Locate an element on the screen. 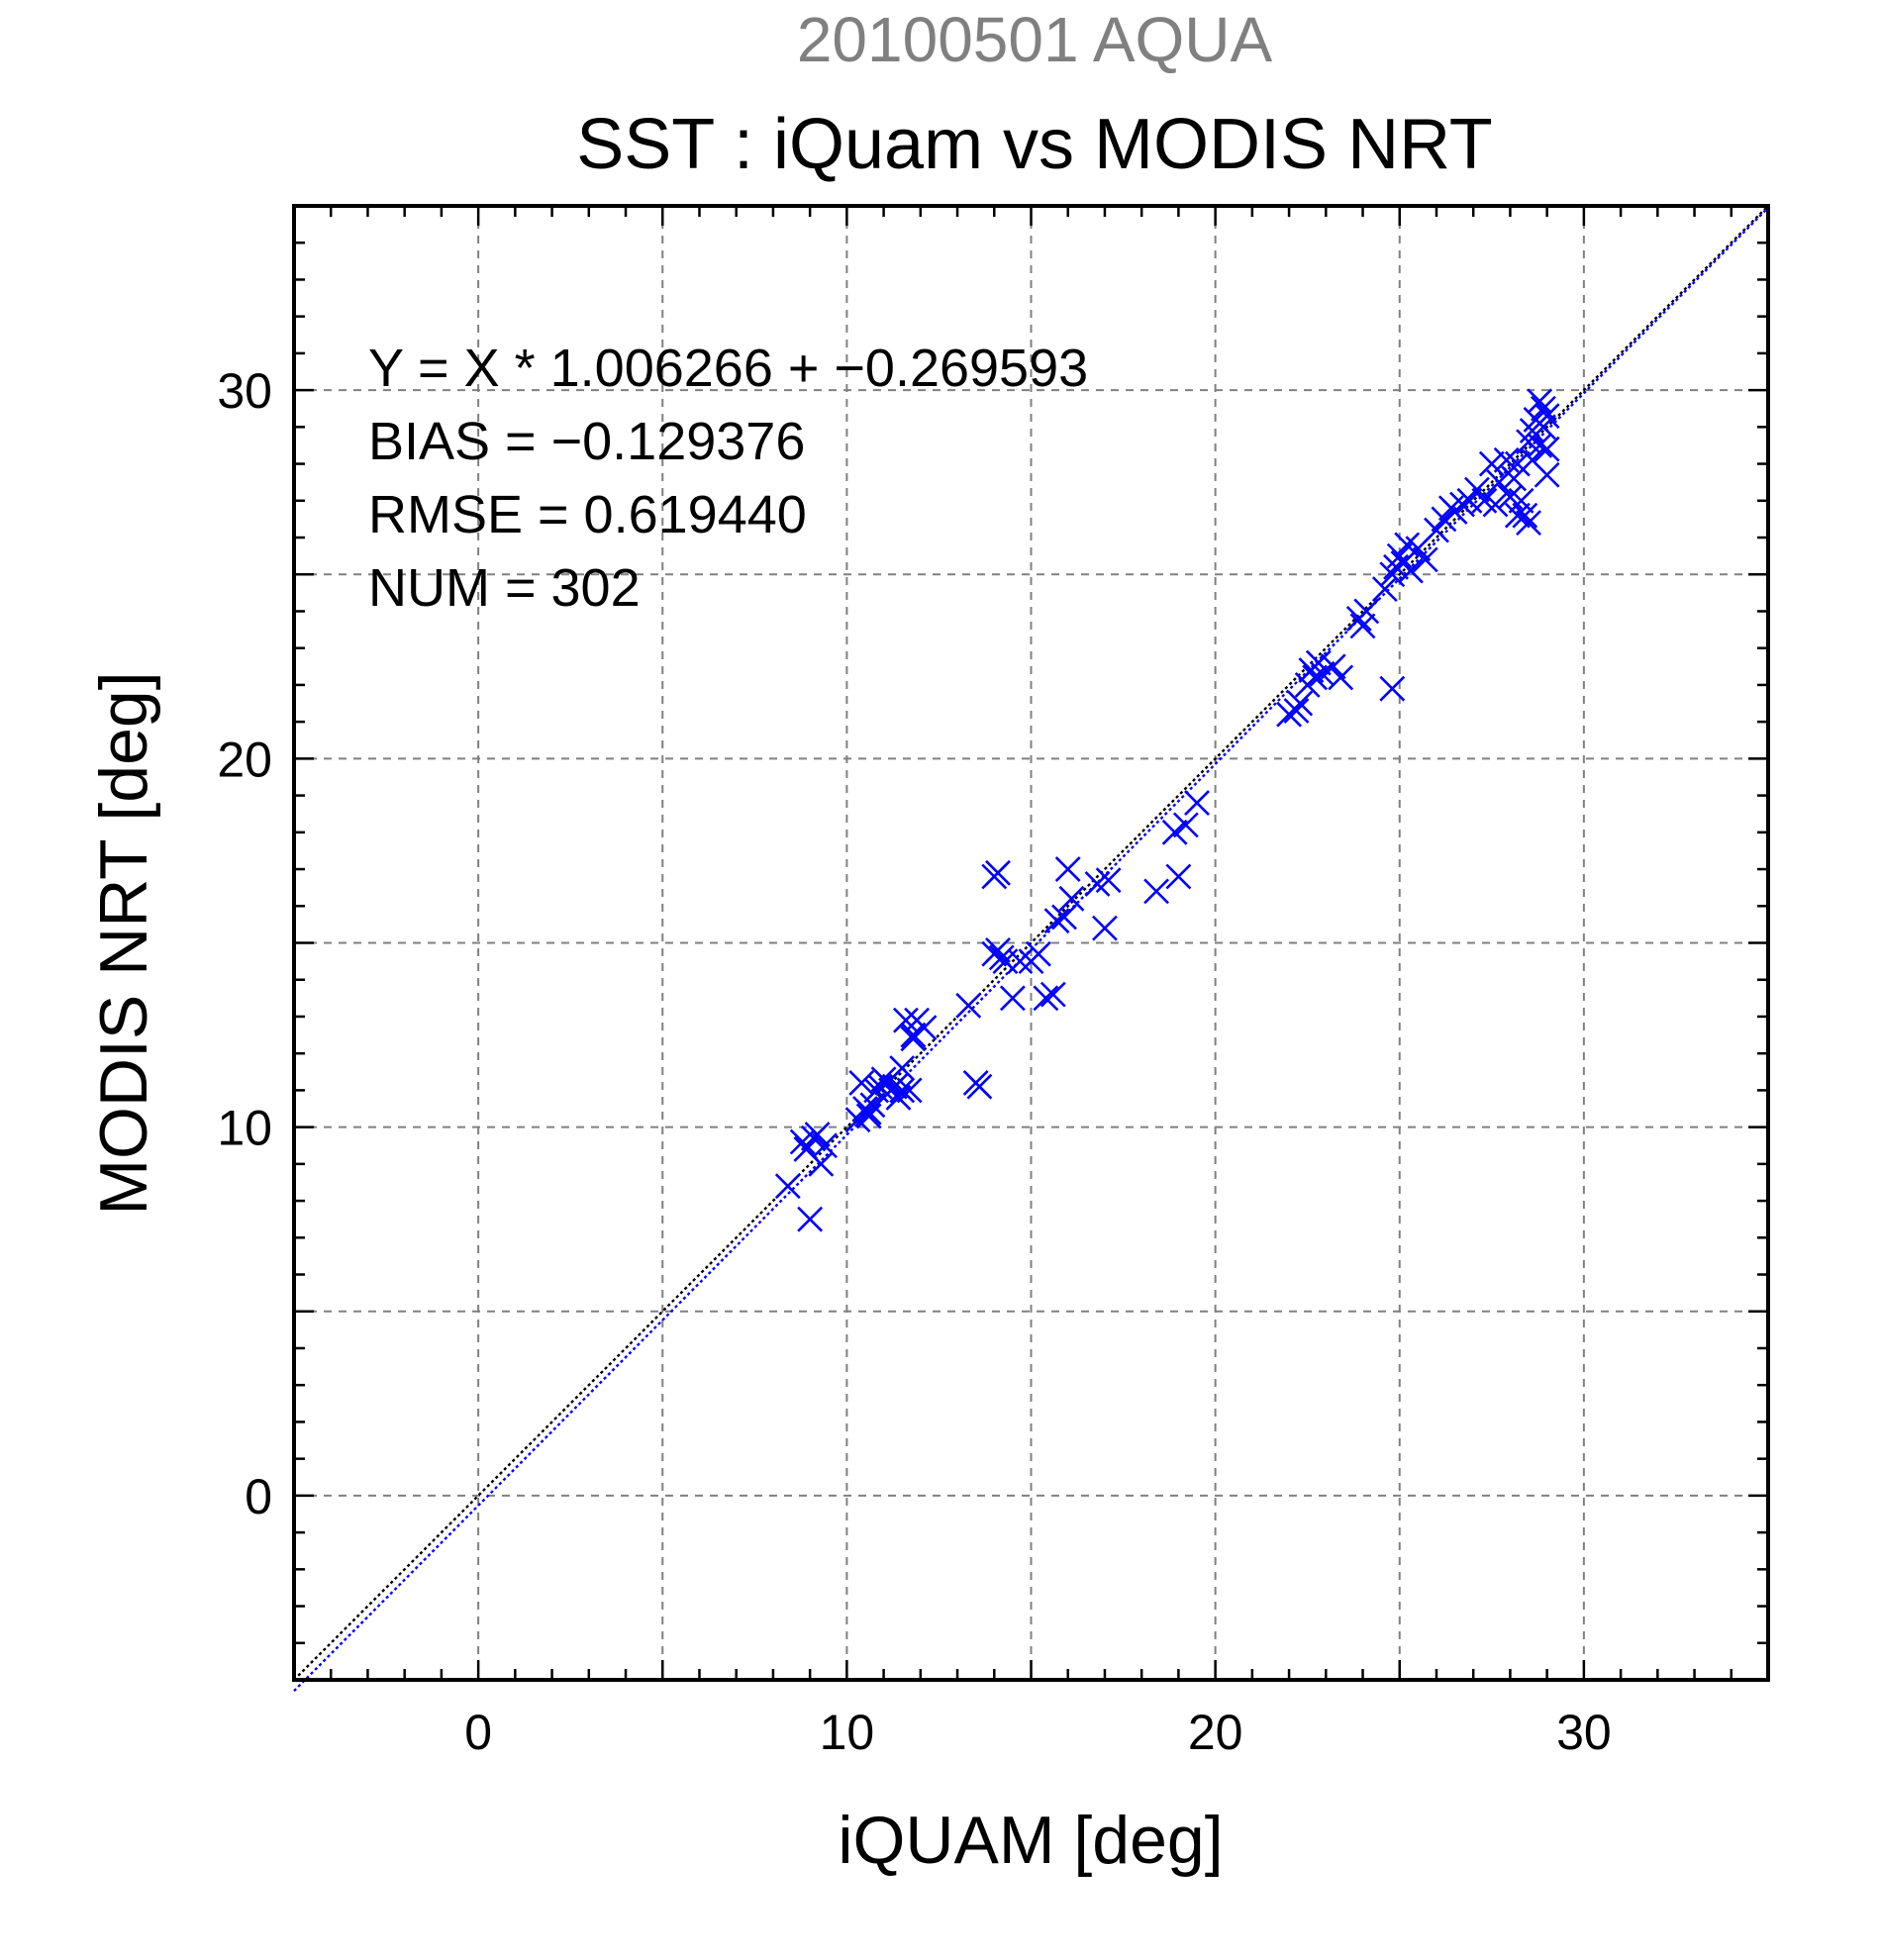 Image resolution: width=1881 pixels, height=1960 pixels. y-tick-label: 30 is located at coordinates (245, 391).